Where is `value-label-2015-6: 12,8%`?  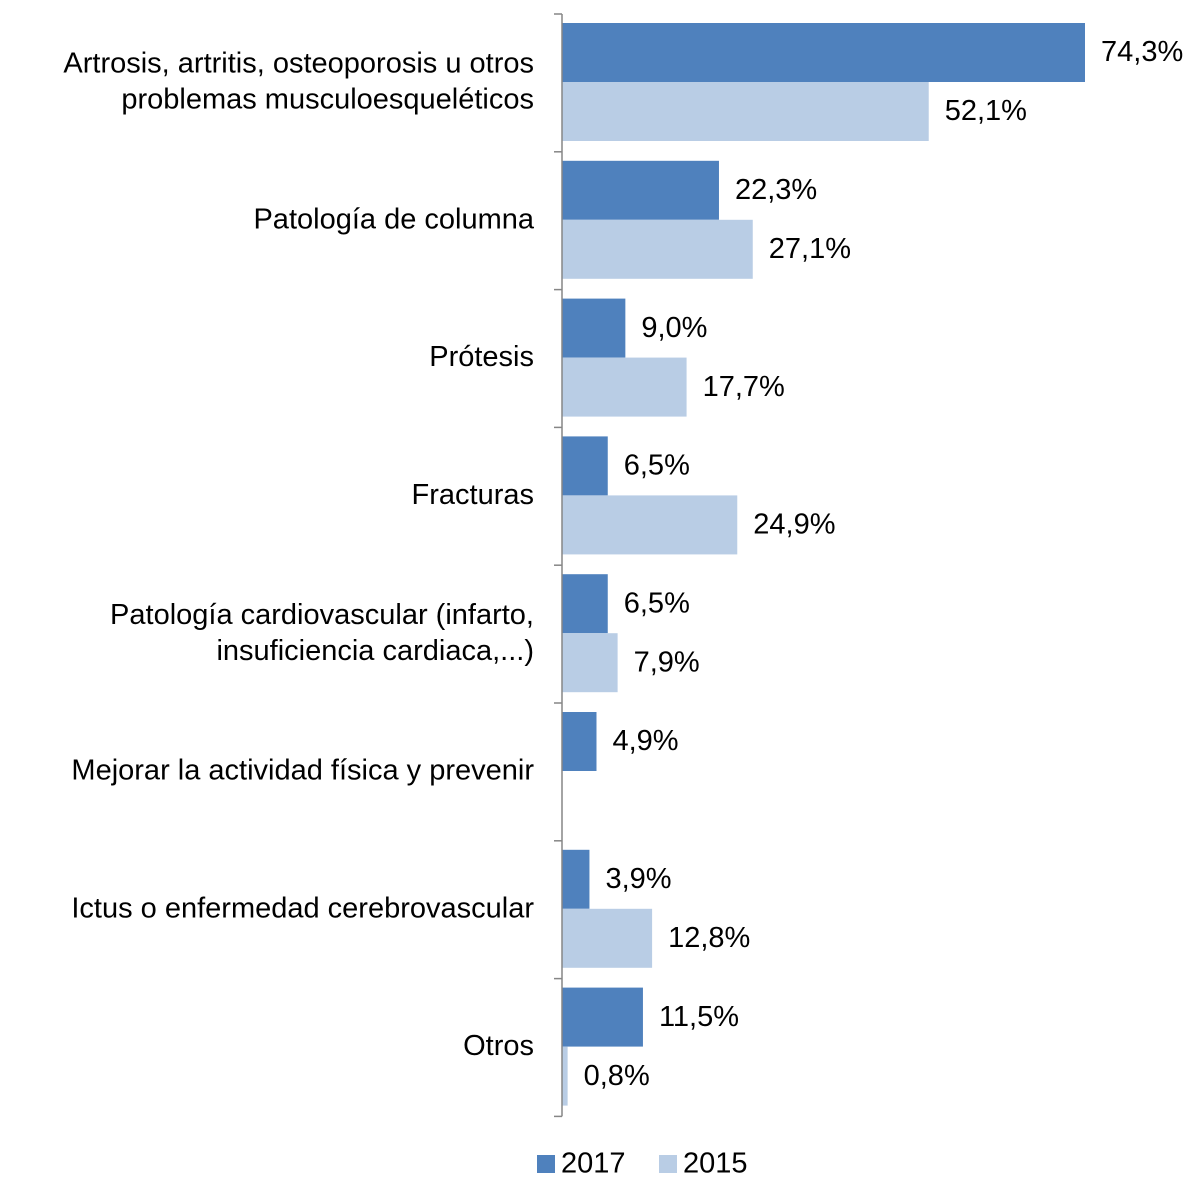 value-label-2015-6: 12,8% is located at coordinates (709, 938).